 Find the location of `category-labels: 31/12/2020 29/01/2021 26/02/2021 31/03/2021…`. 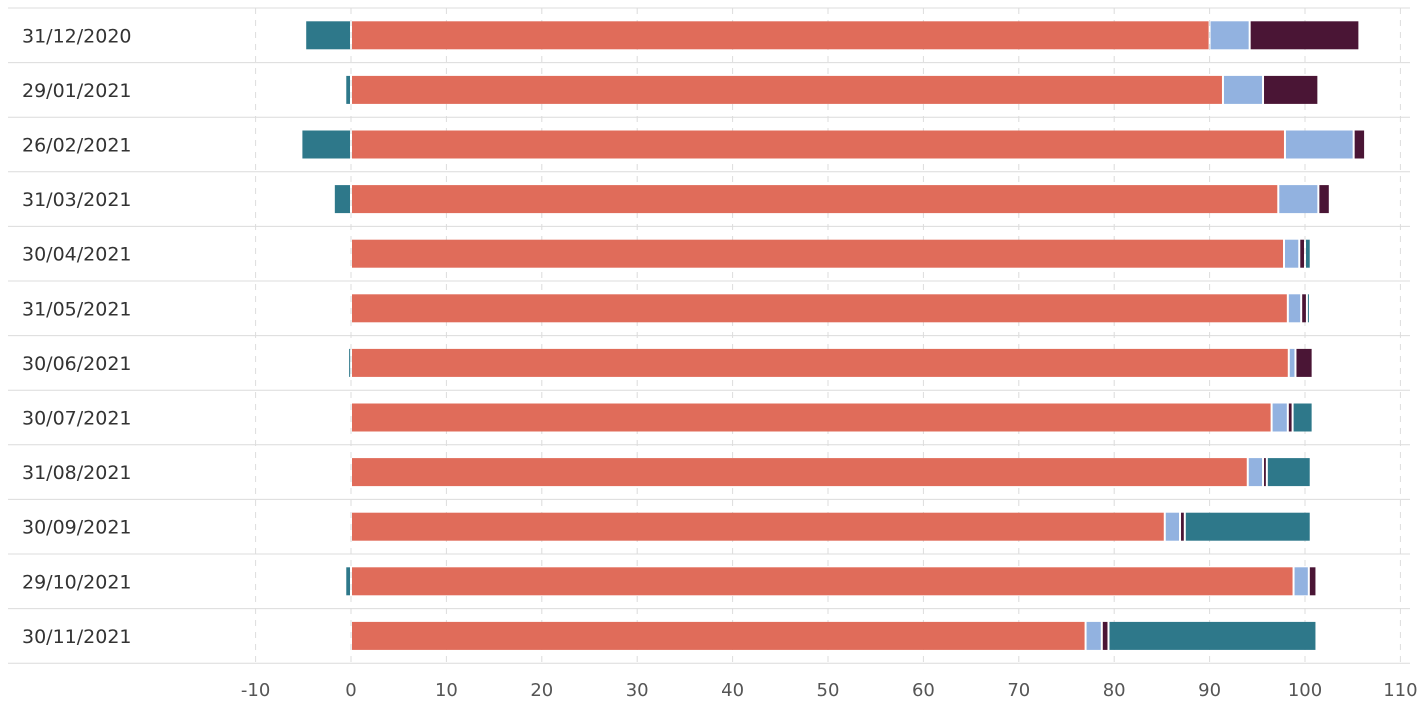

category-labels: 31/12/2020 29/01/2021 26/02/2021 31/03/2021… is located at coordinates (77, 336).